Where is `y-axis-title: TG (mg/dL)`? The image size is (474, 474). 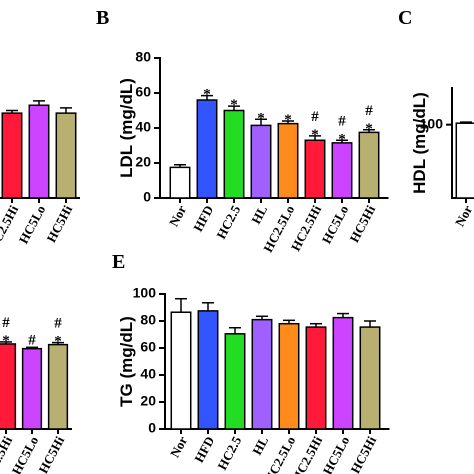
y-axis-title: TG (mg/dL) is located at coordinates (126, 361).